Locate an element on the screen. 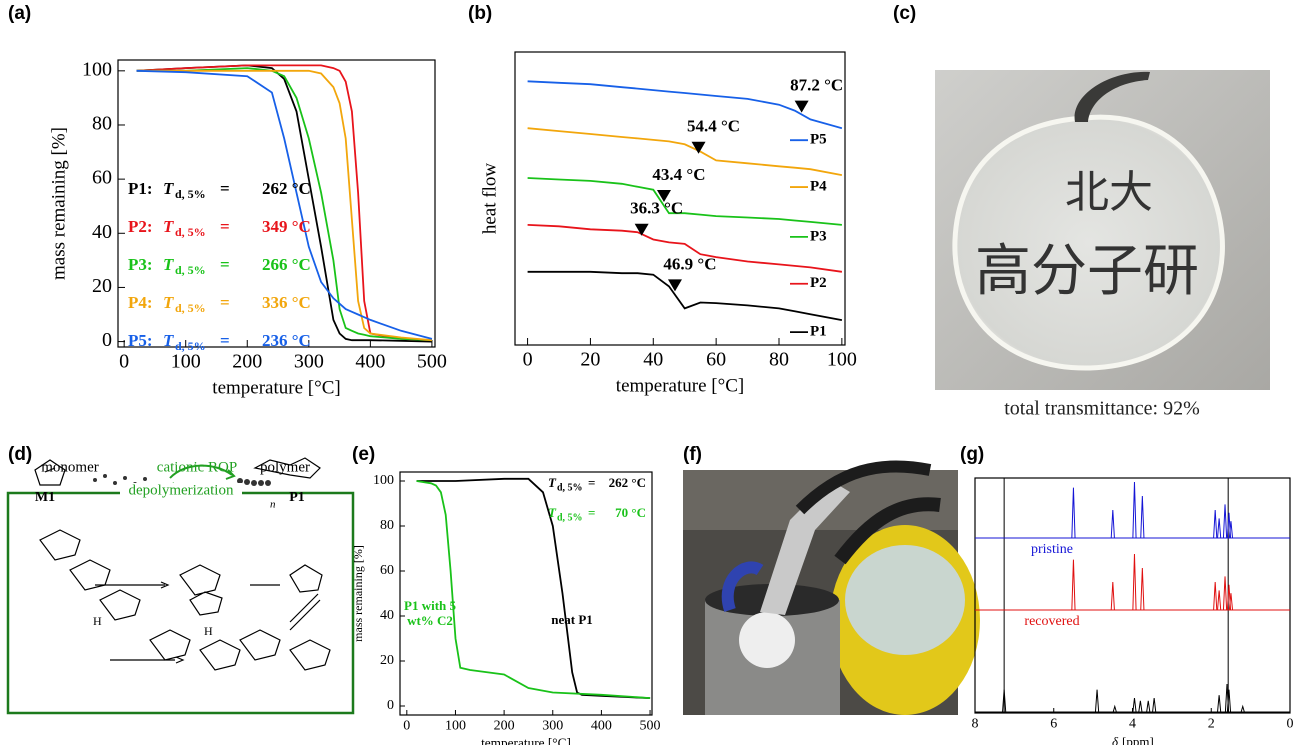 The height and width of the screenshot is (745, 1295). x-tick-label: 6 is located at coordinates (1053, 723).